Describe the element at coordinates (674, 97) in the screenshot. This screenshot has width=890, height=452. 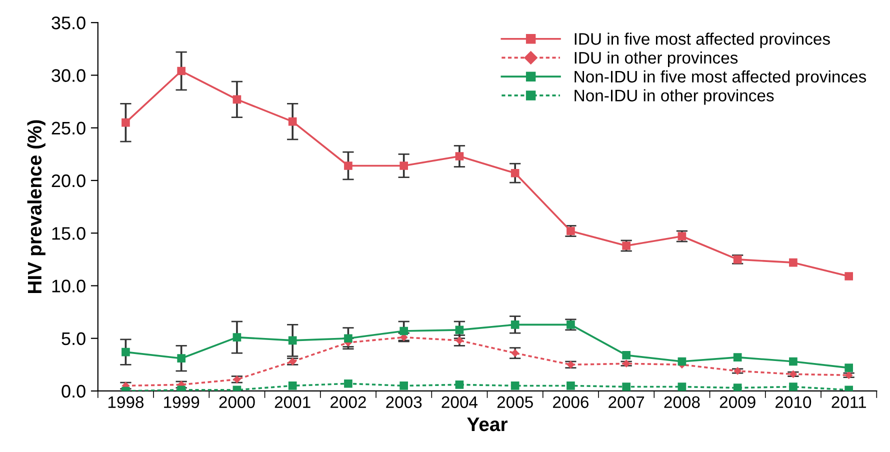
I see `legend-label: Non-IDU in other provinces` at that location.